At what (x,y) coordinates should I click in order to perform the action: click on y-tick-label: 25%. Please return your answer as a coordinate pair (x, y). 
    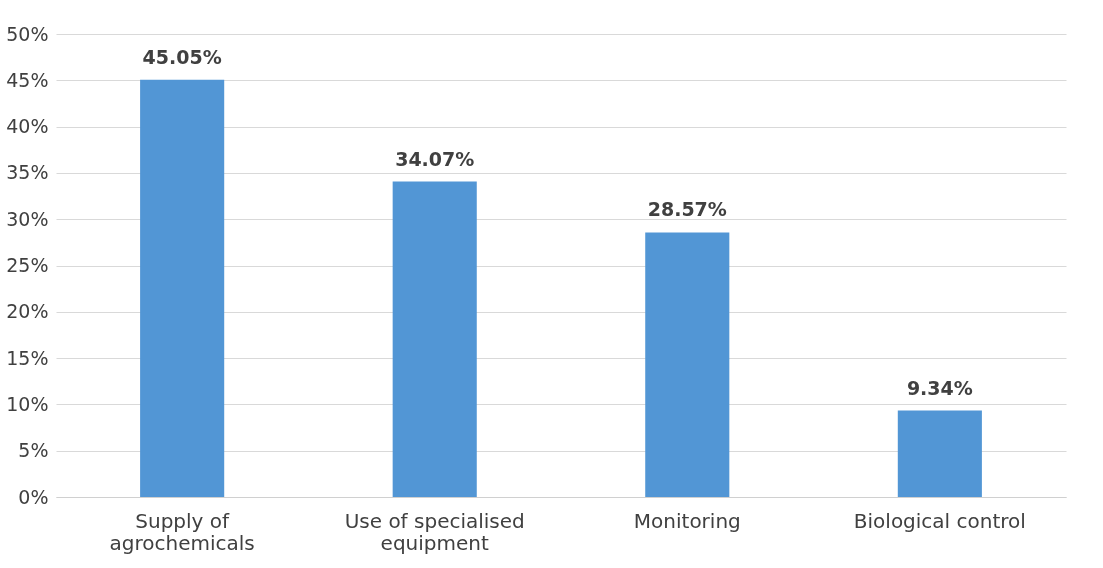
    Looking at the image, I should click on (27, 265).